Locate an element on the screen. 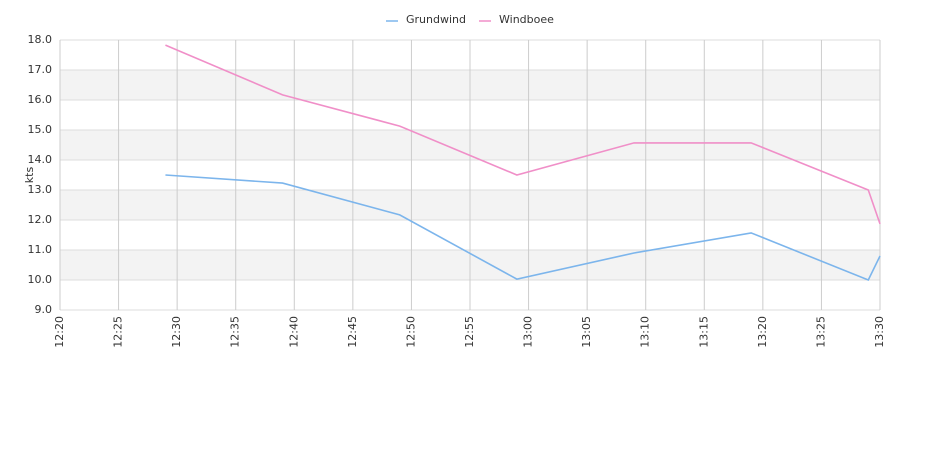  x-tick-label: 12:50 is located at coordinates (410, 332).